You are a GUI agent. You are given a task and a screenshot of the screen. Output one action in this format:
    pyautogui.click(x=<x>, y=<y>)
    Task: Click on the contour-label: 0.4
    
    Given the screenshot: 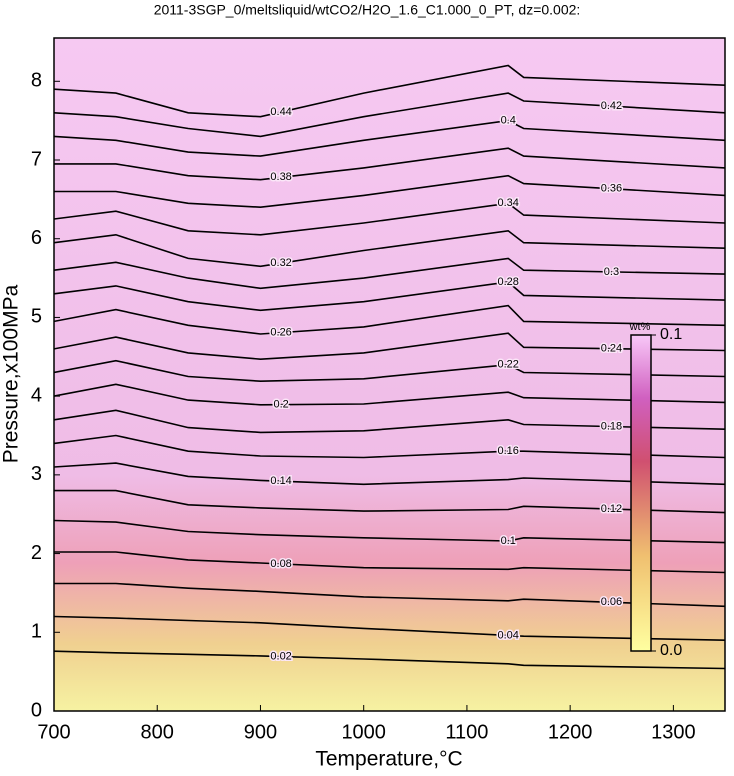 What is the action you would take?
    pyautogui.click(x=508, y=121)
    